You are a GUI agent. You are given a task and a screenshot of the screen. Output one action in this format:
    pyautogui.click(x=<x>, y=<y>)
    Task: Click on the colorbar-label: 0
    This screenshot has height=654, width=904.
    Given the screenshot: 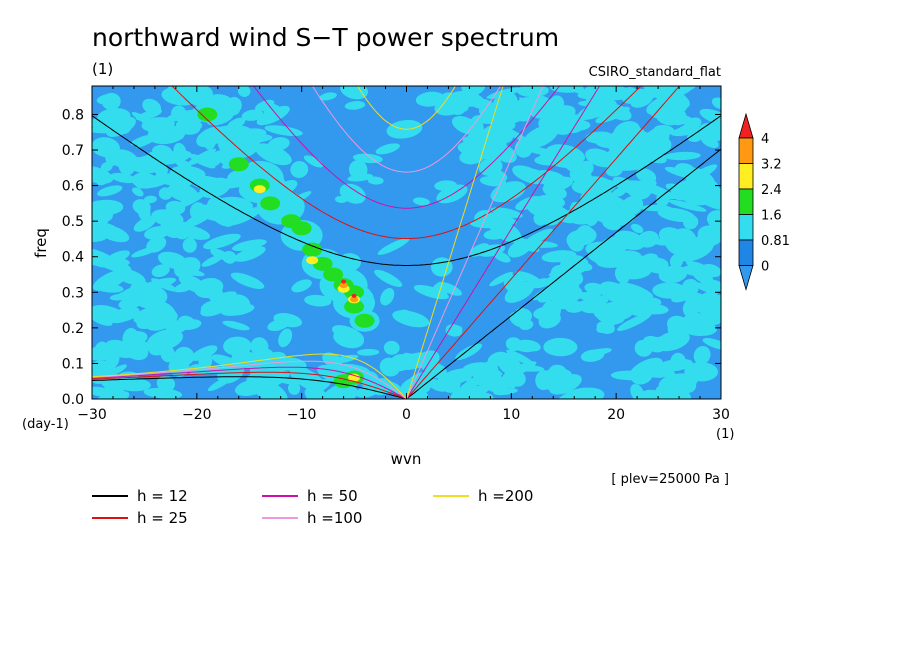 What is the action you would take?
    pyautogui.click(x=765, y=267)
    